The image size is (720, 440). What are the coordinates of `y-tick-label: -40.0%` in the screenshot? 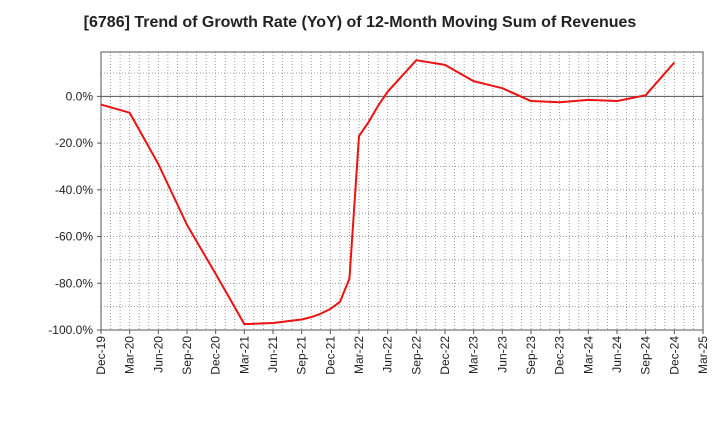 It's located at (74, 190).